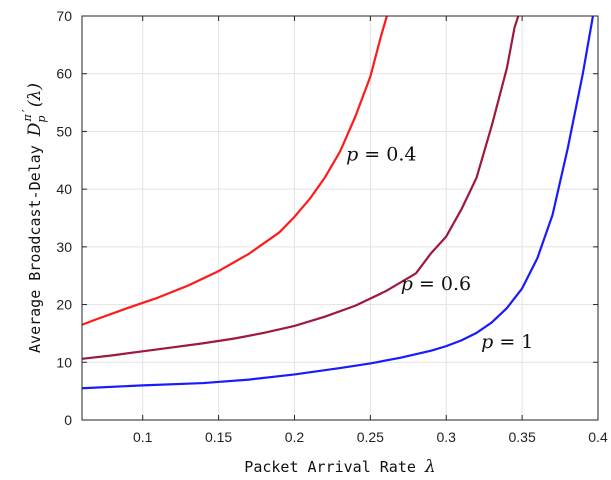 The height and width of the screenshot is (480, 611). Describe the element at coordinates (442, 284) in the screenshot. I see `annotation-value: = 0.6` at that location.